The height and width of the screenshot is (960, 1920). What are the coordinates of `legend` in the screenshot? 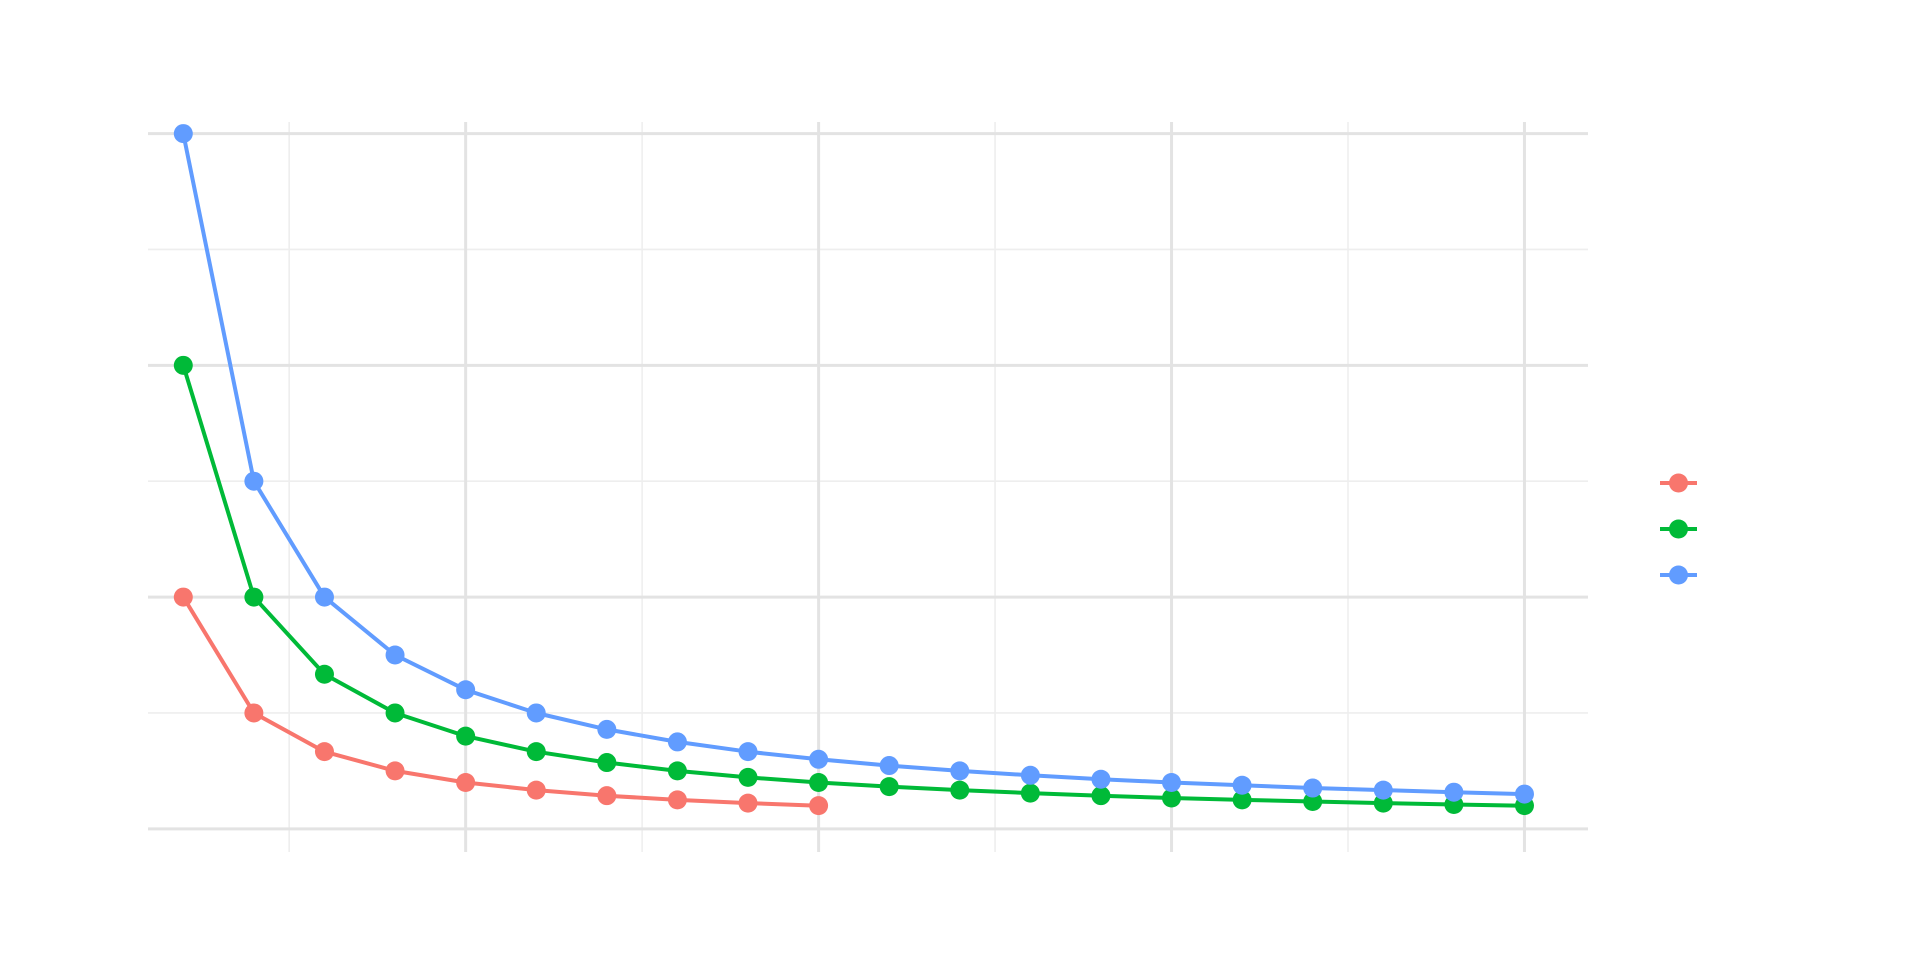 It's located at (1678, 529).